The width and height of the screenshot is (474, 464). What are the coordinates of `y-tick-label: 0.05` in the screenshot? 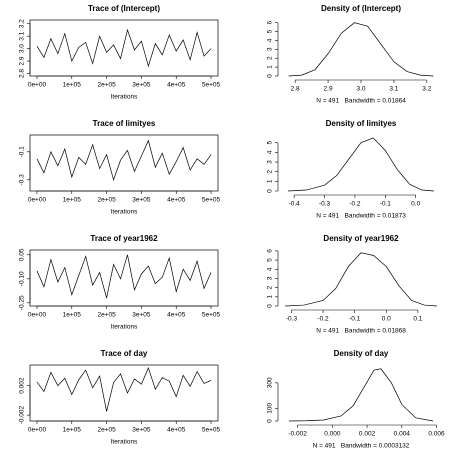 It's located at (22, 254).